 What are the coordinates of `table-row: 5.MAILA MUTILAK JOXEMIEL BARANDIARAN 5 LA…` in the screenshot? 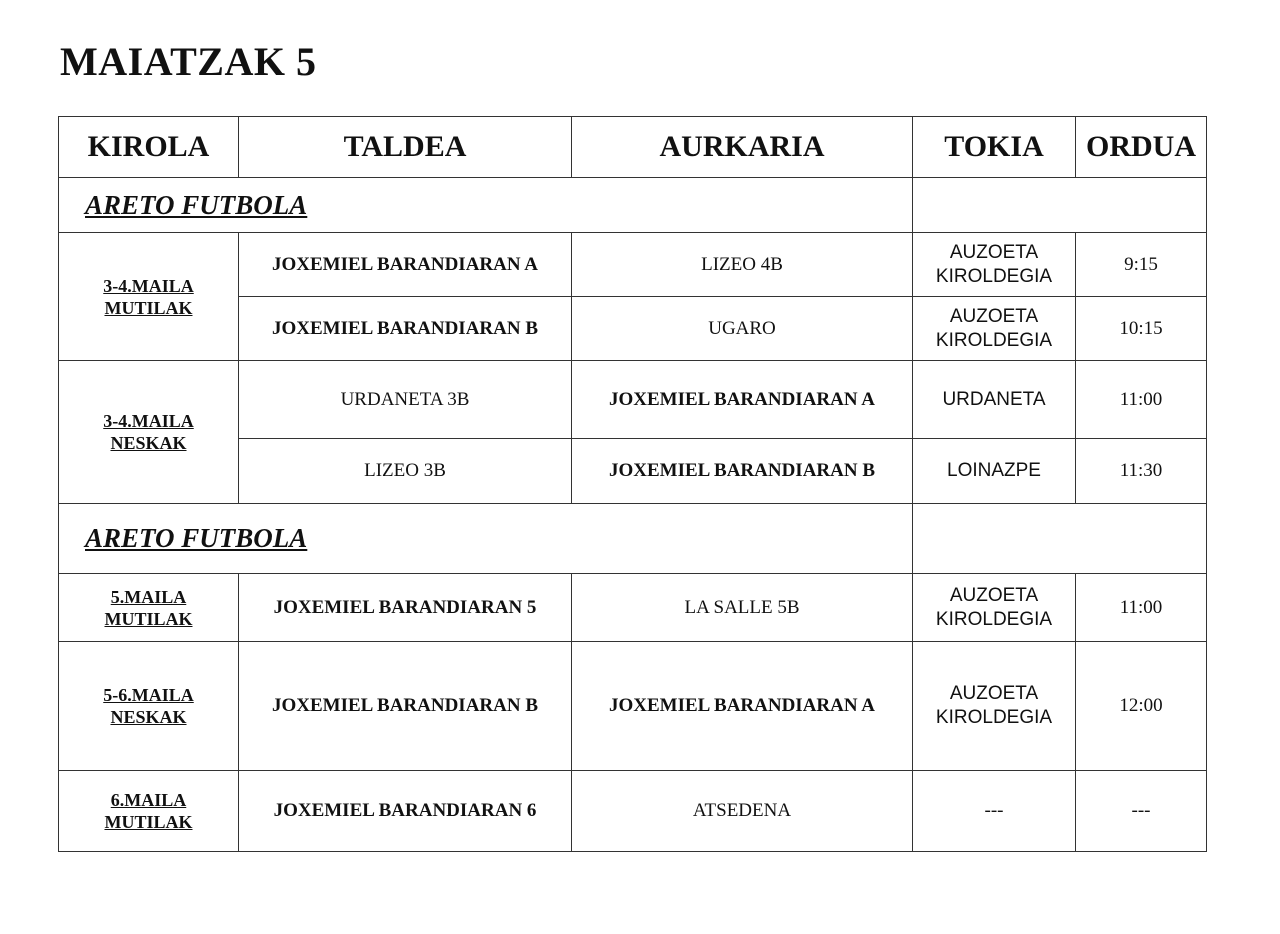 It's located at (632, 607).